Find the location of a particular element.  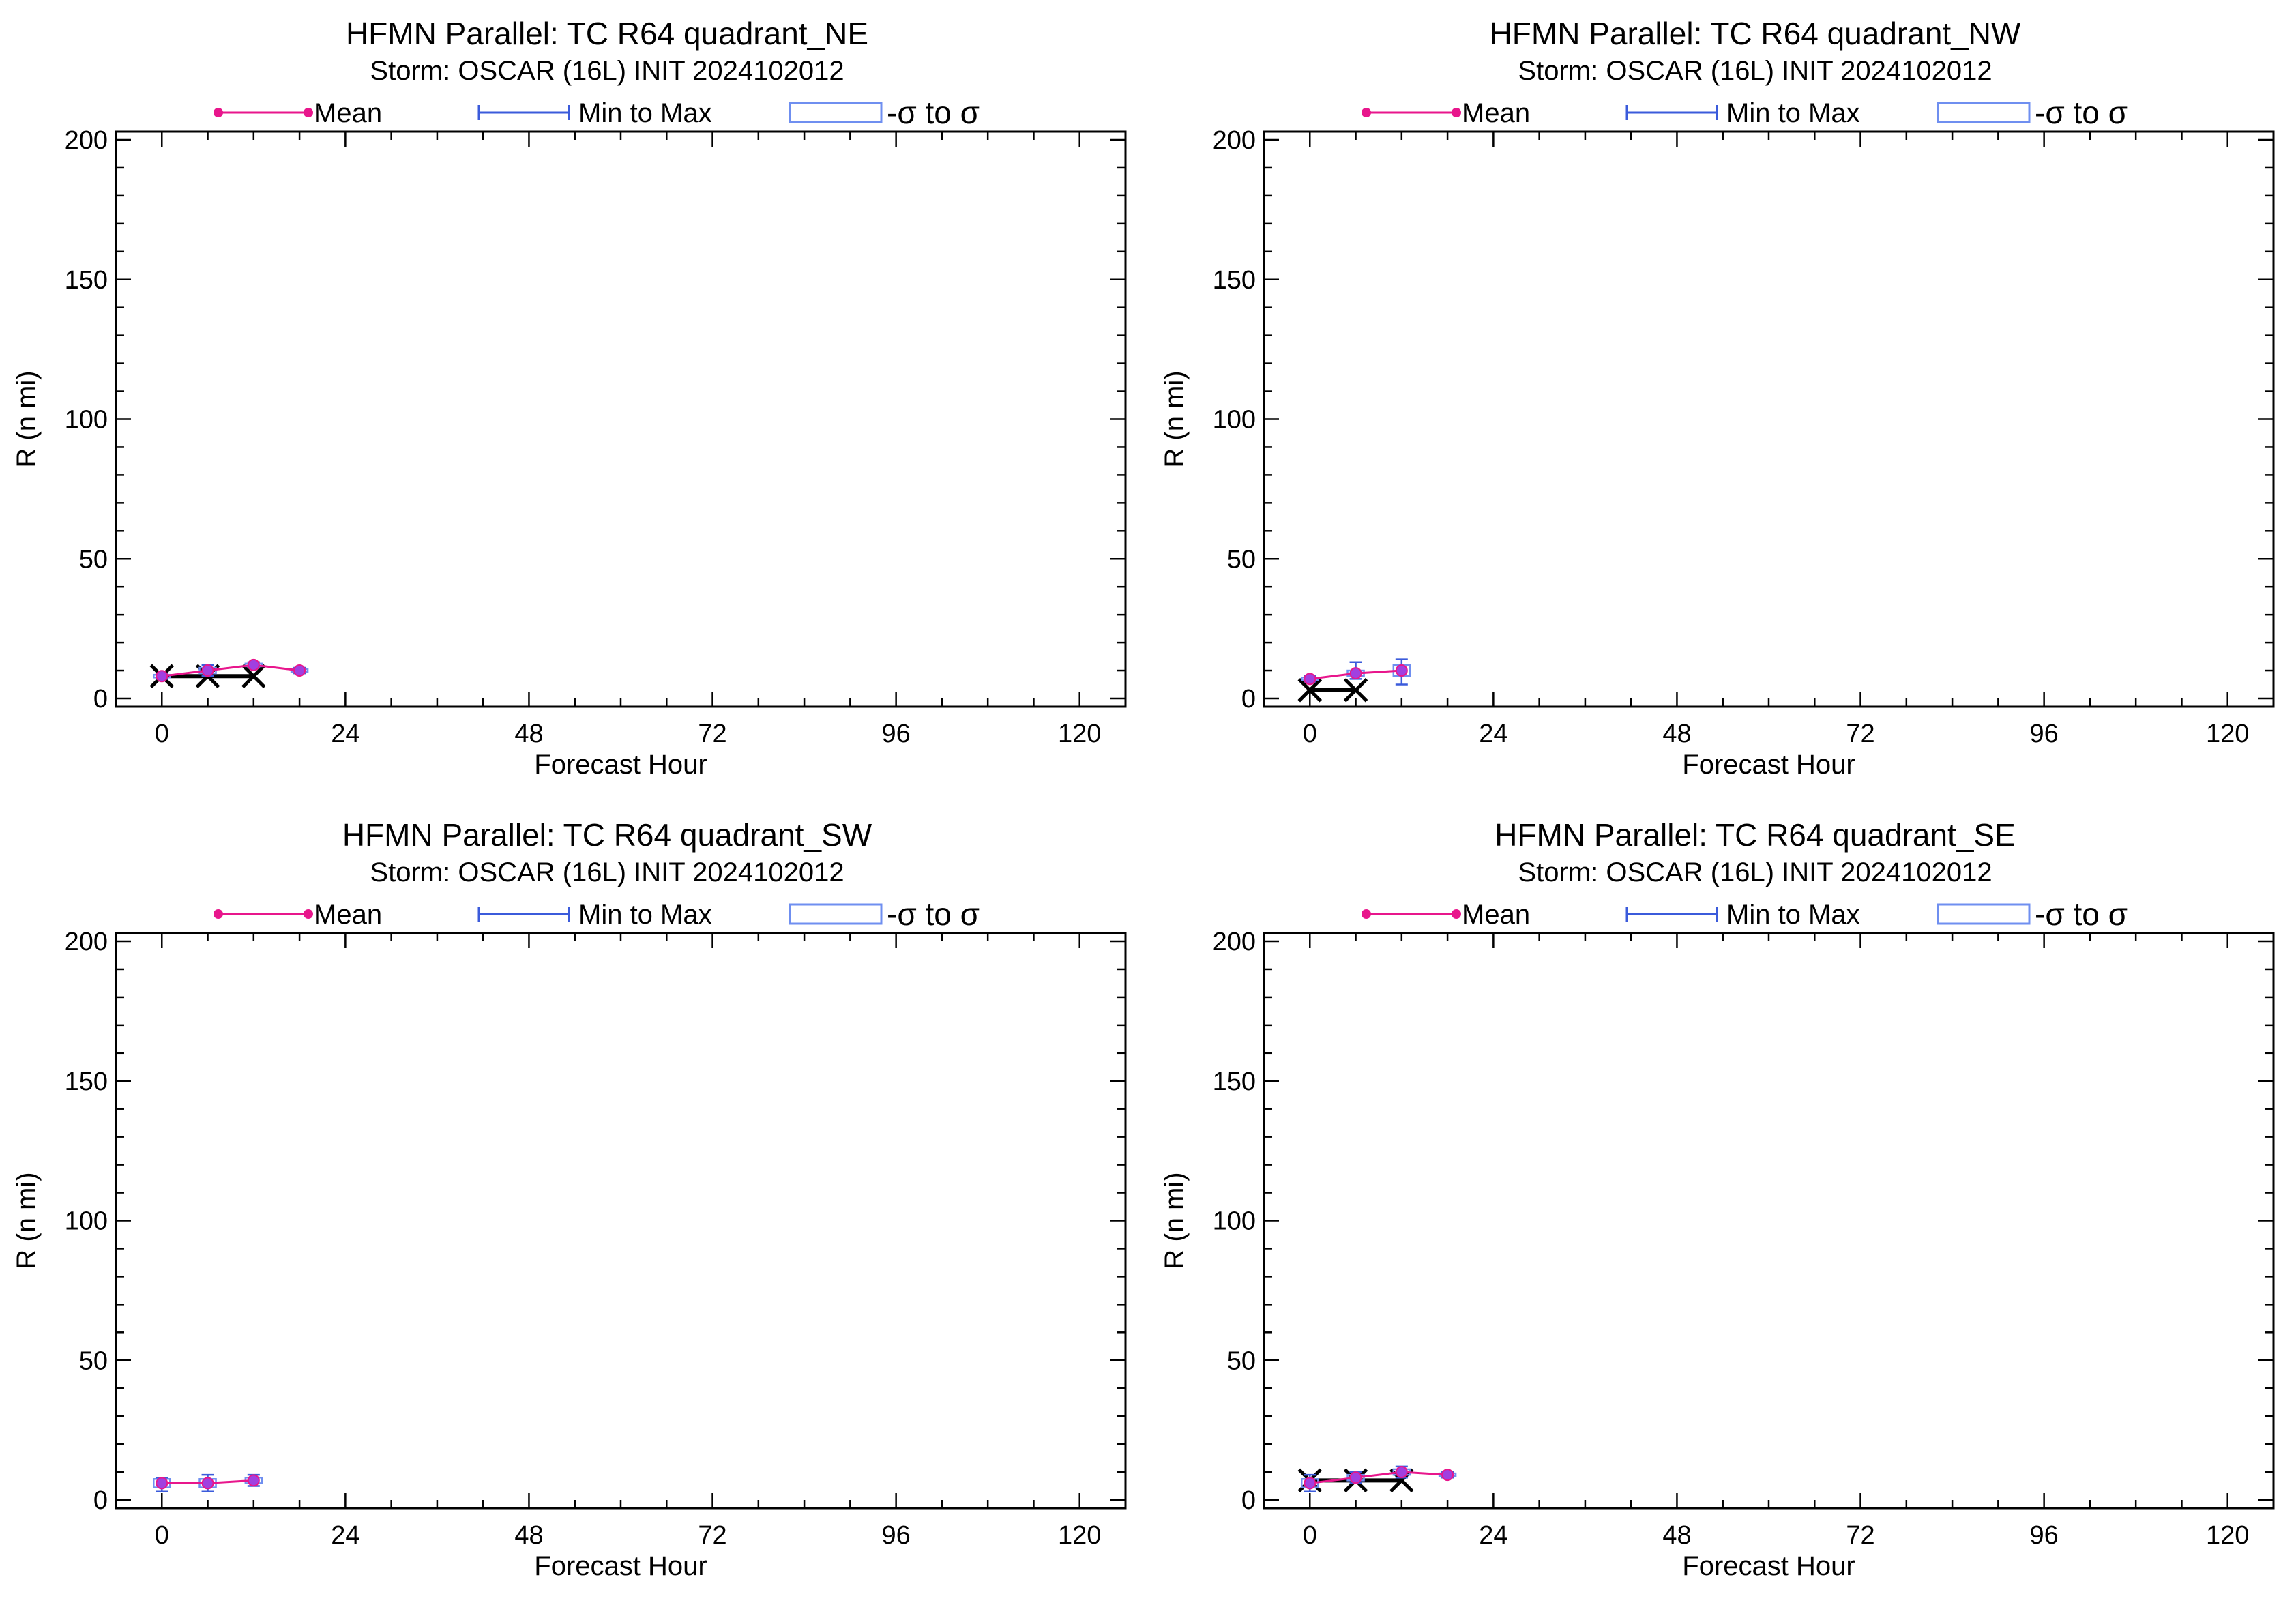

chart-title: HFMN Parallel: TC R64 quadrant_SE is located at coordinates (1755, 835).